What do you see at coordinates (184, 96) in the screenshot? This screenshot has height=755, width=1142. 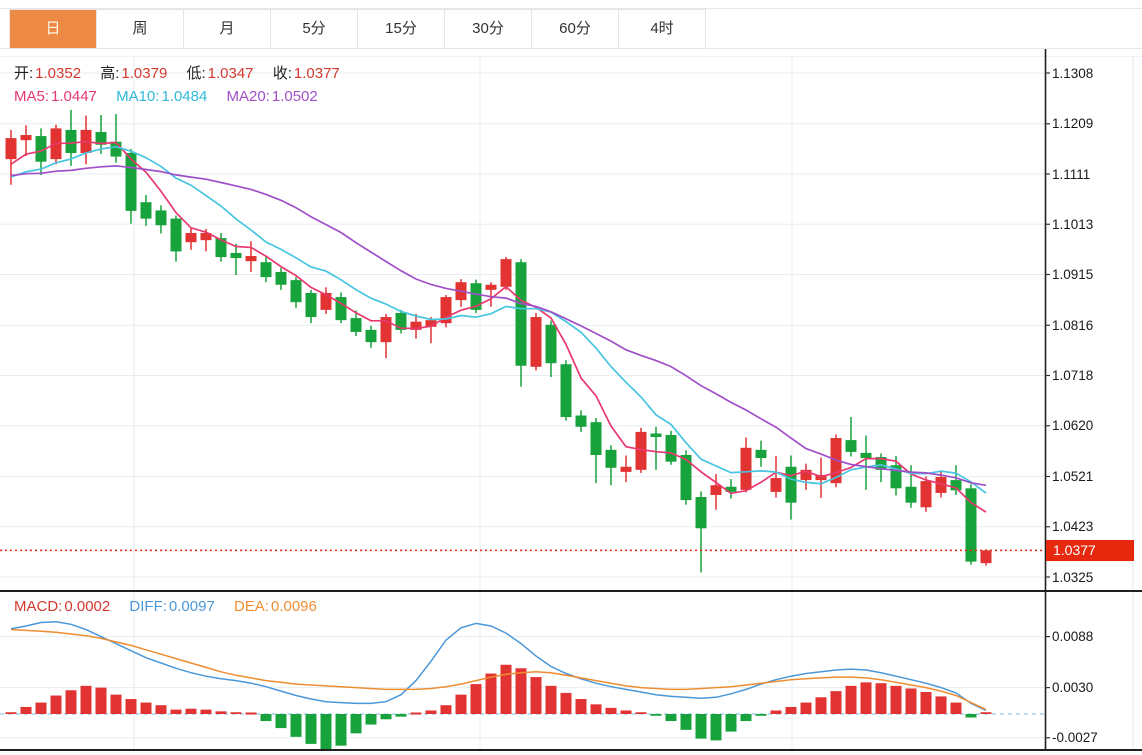 I see `ma10-value: 1.0484` at bounding box center [184, 96].